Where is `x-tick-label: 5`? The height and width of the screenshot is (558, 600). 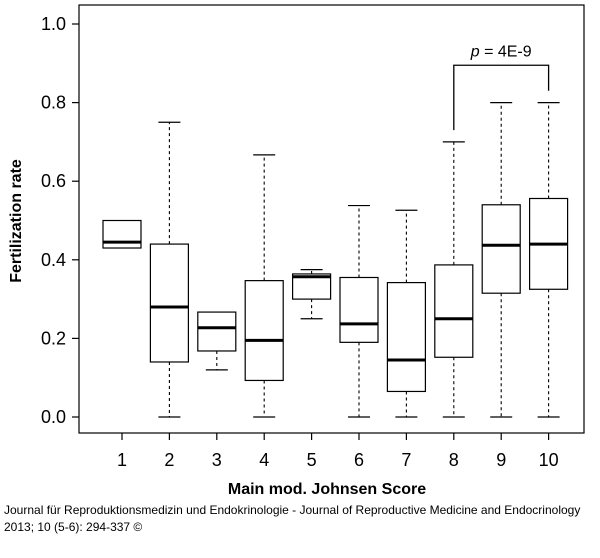 x-tick-label: 5 is located at coordinates (312, 460).